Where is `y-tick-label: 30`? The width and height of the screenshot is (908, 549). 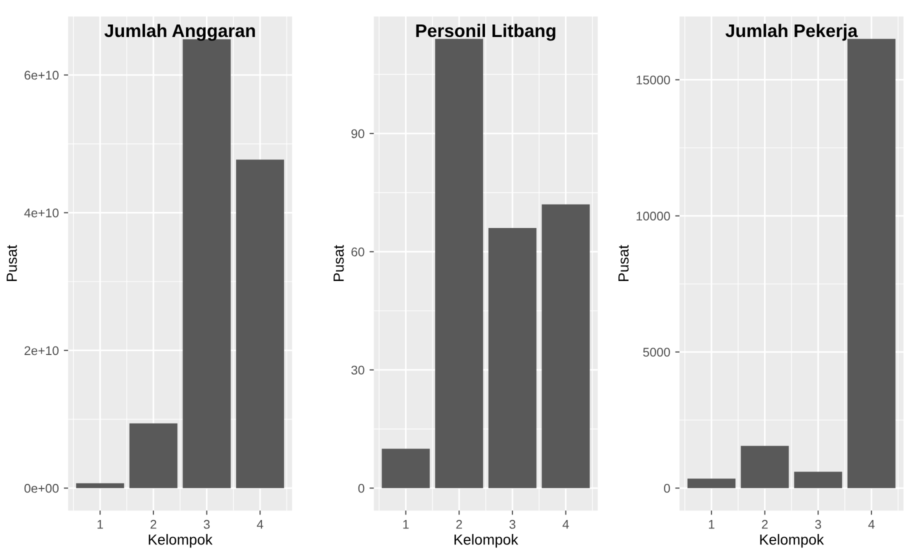 y-tick-label: 30 is located at coordinates (357, 370).